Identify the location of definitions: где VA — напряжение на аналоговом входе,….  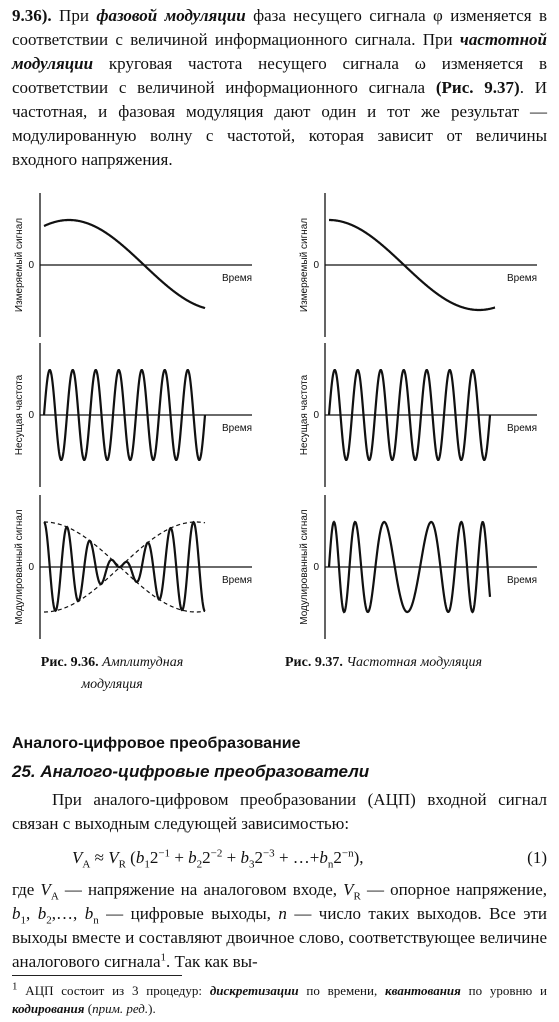
(279, 926).